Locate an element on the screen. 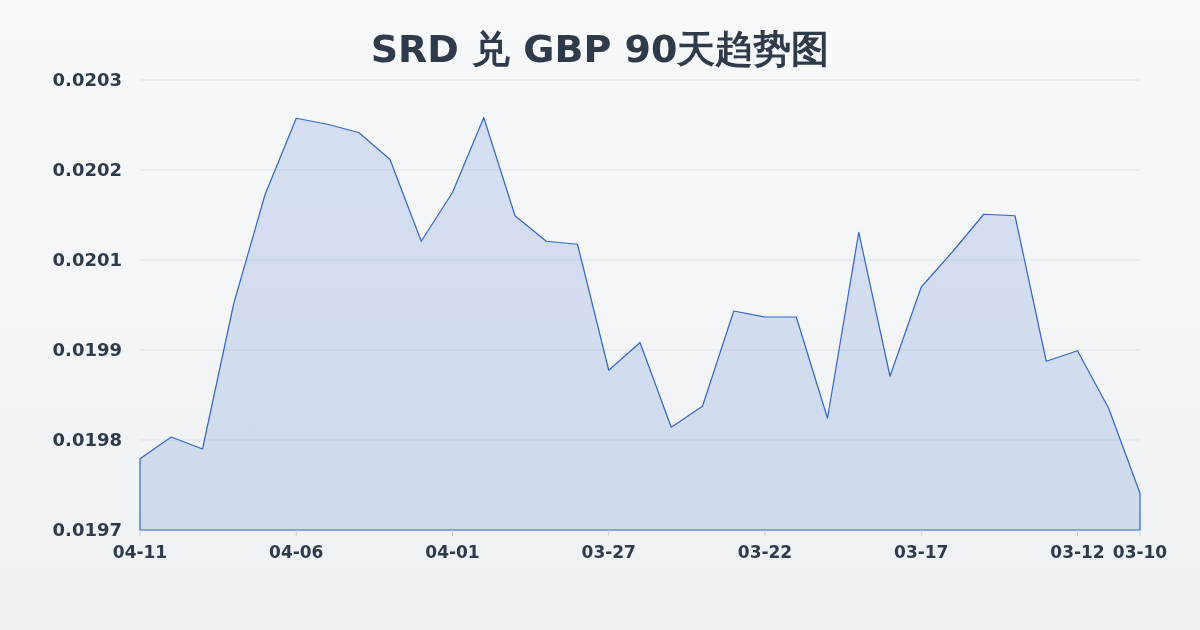  y-tick-label: 0.0197 is located at coordinates (87, 530).